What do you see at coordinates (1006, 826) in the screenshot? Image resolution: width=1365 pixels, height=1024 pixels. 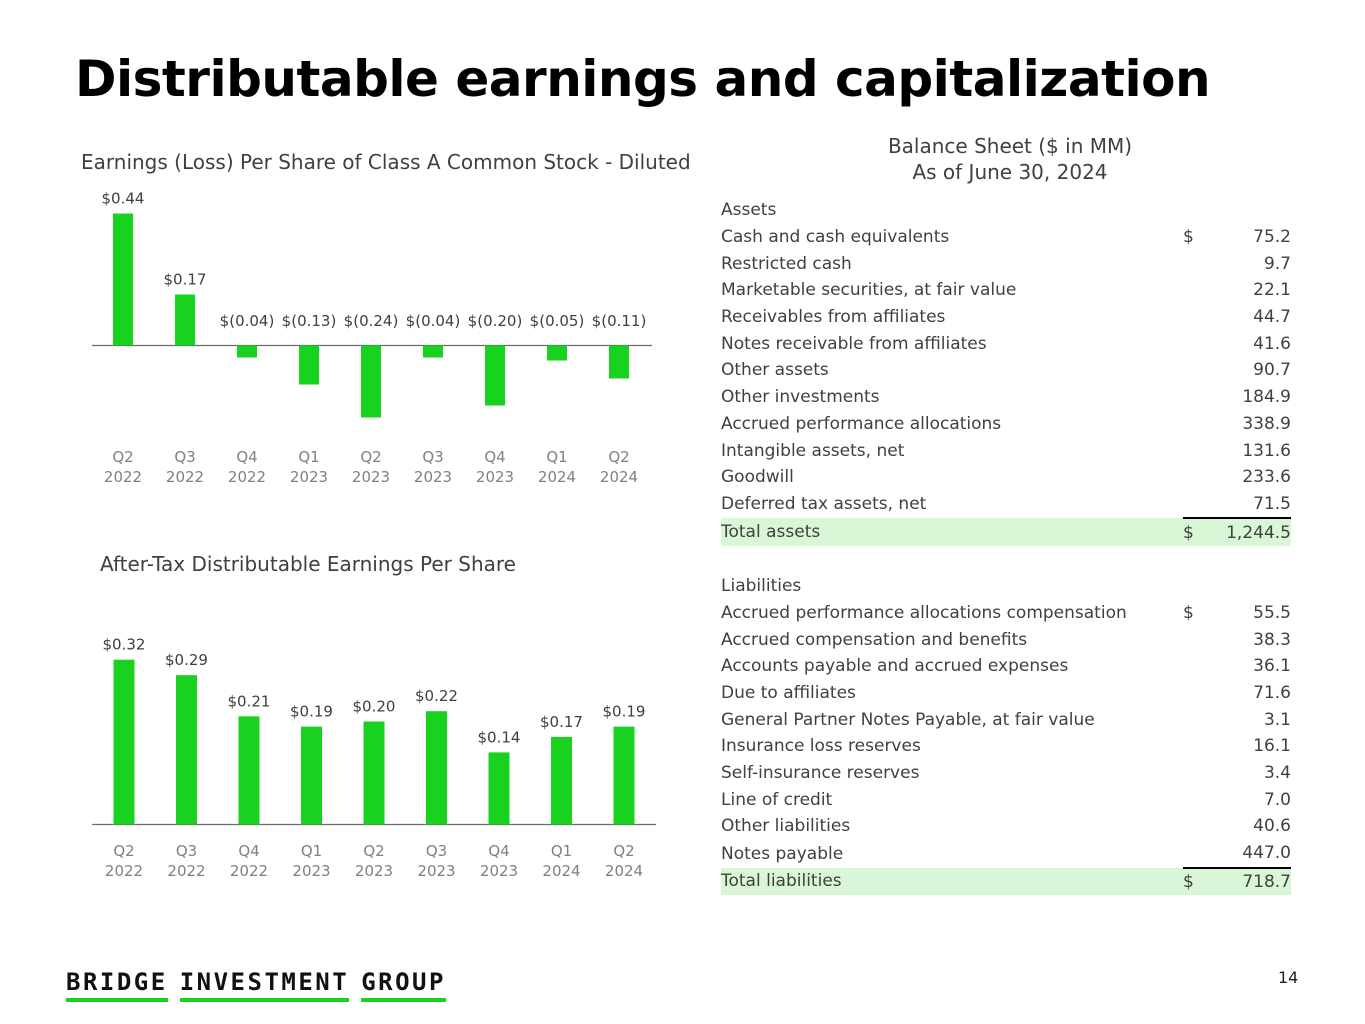 I see `line-item-row: Other liabilities 40.6` at bounding box center [1006, 826].